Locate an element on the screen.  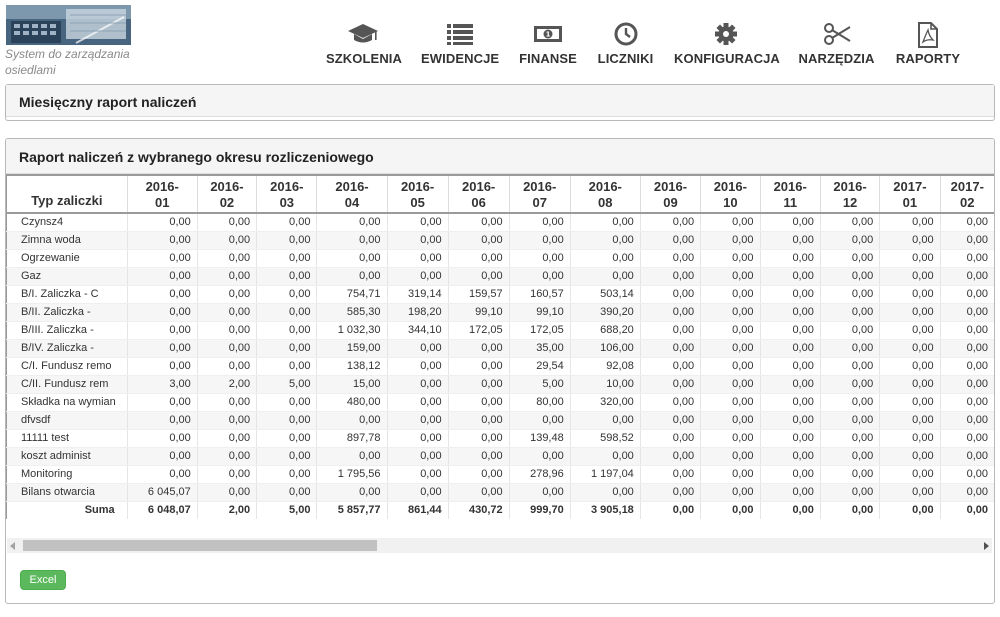
nav-raporty: RAPORTY is located at coordinates (928, 44).